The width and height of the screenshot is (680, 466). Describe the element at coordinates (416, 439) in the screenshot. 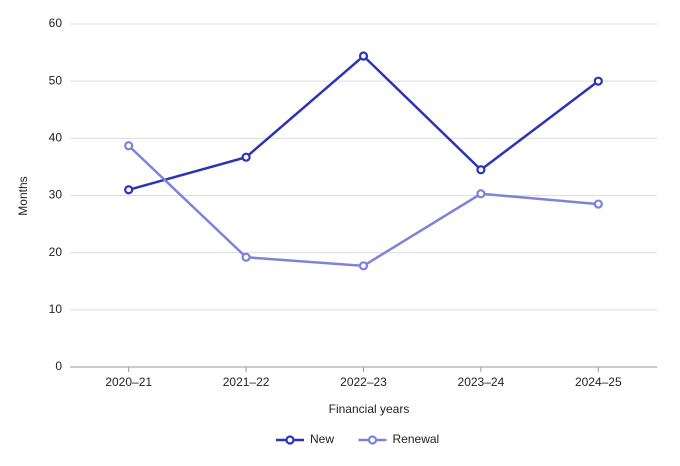

I see `legend-label: Renewal` at that location.